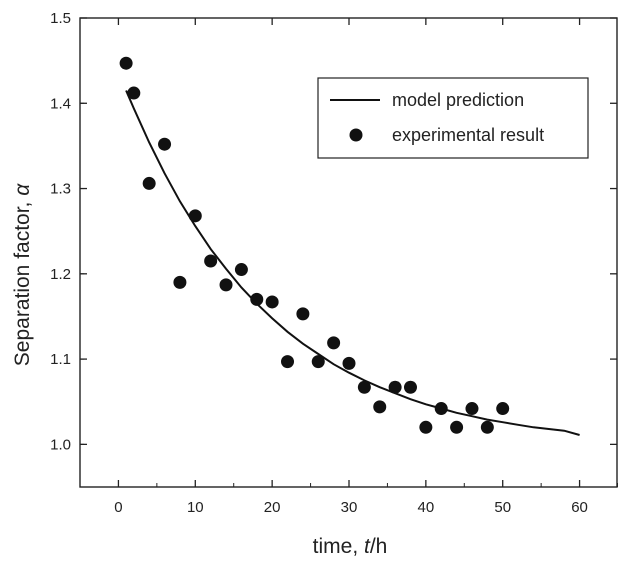  Describe the element at coordinates (350, 546) in the screenshot. I see `x-axis-title: time, t/h` at that location.